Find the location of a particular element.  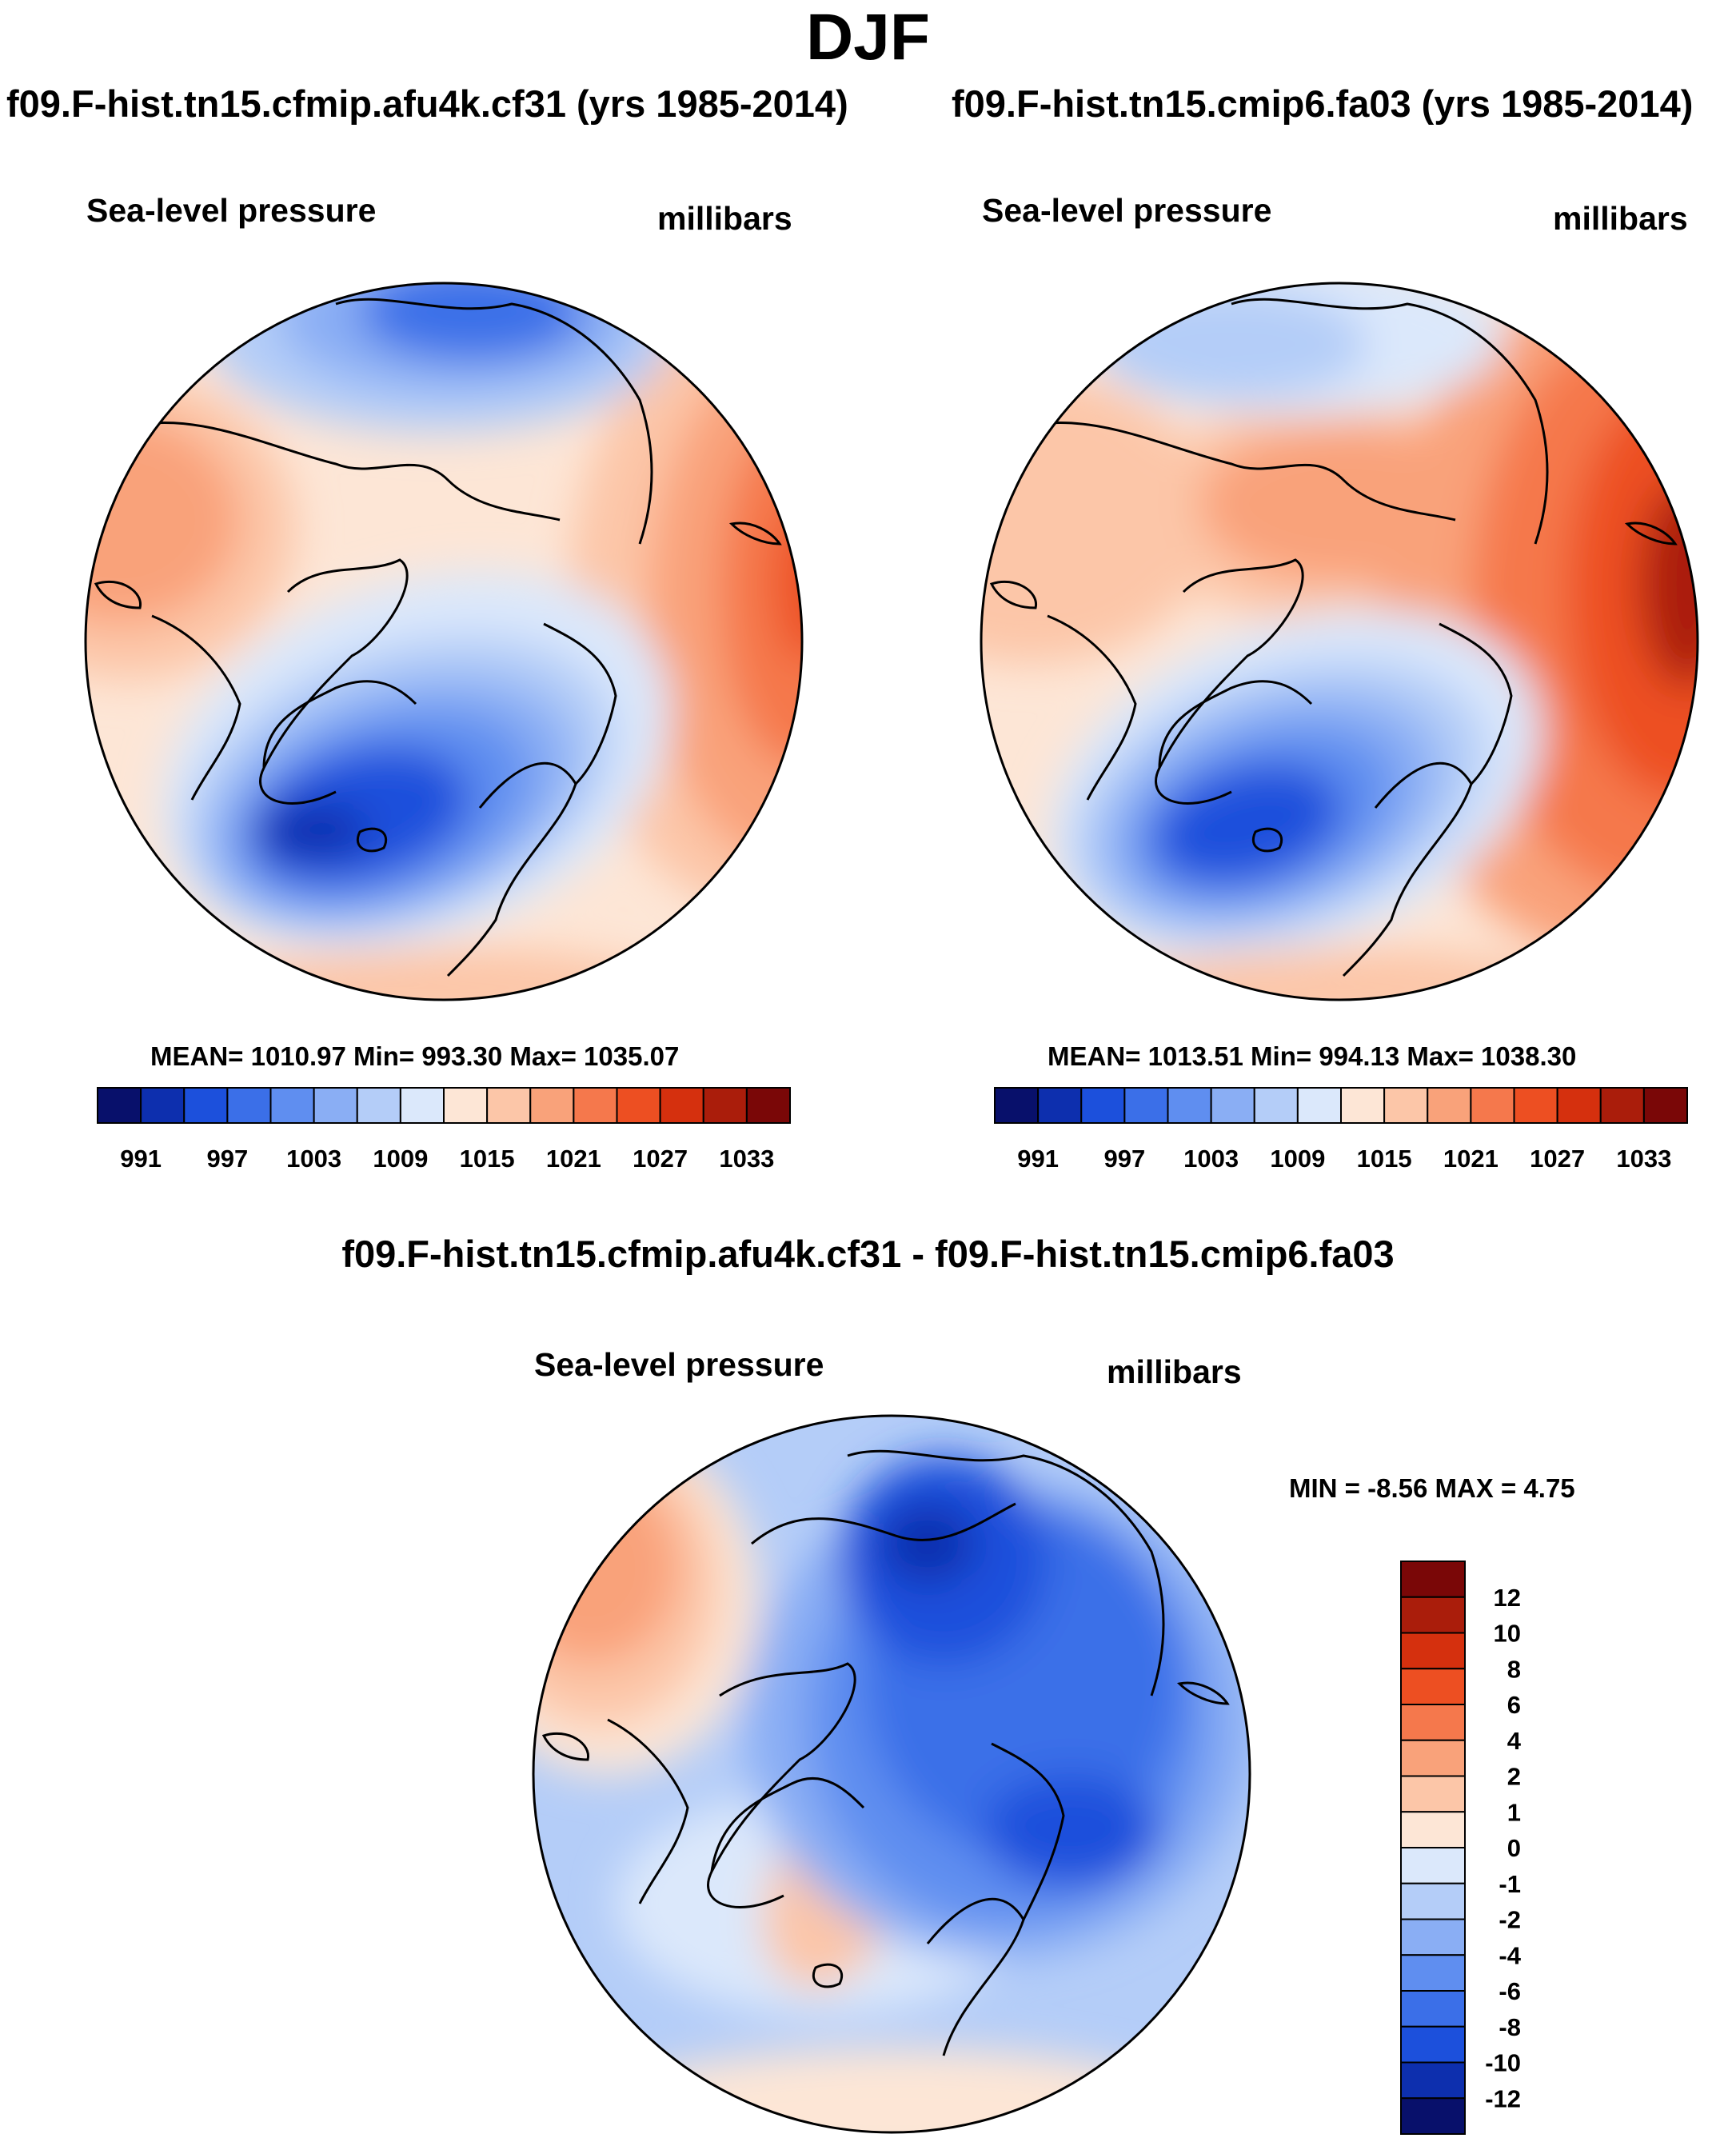

left-colorbar-tick-label: 1009 is located at coordinates (400, 1159).